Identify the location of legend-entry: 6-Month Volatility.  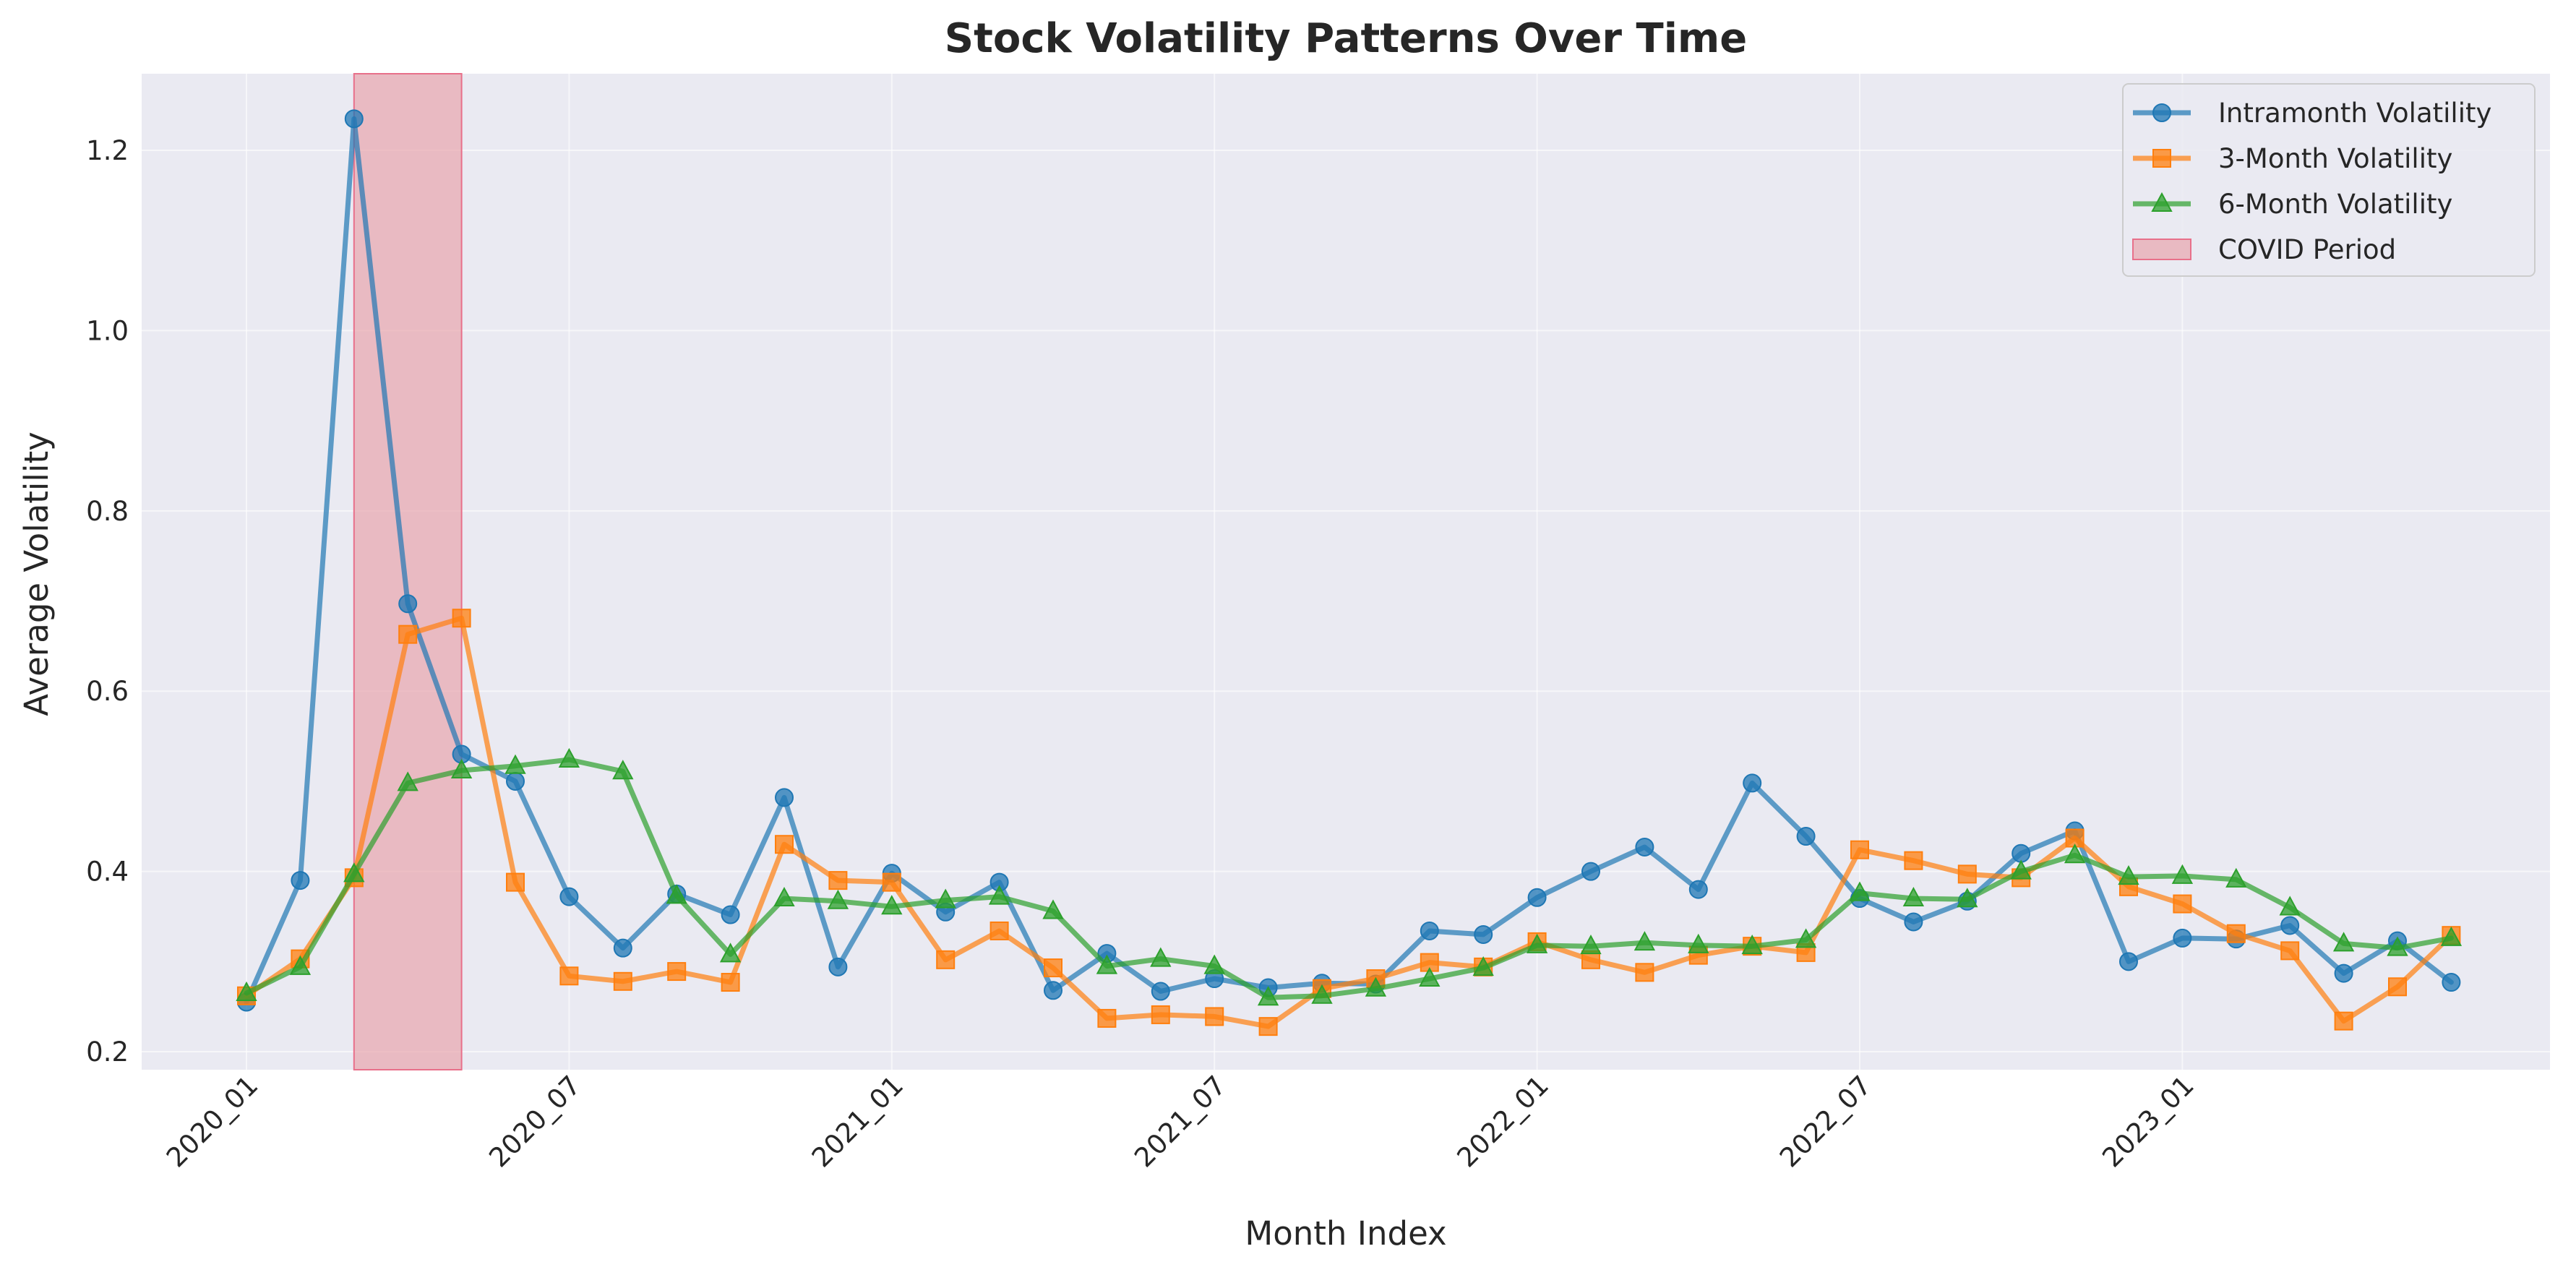
(2293, 204).